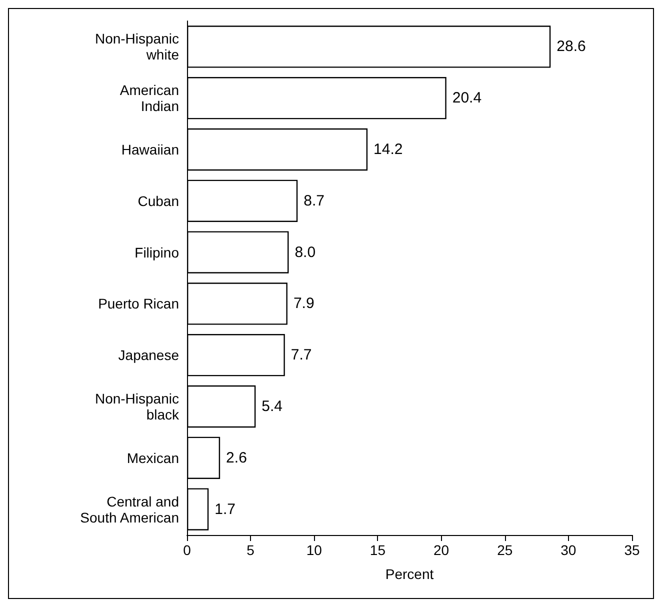 The width and height of the screenshot is (662, 607). I want to click on data-label: 8.0, so click(305, 252).